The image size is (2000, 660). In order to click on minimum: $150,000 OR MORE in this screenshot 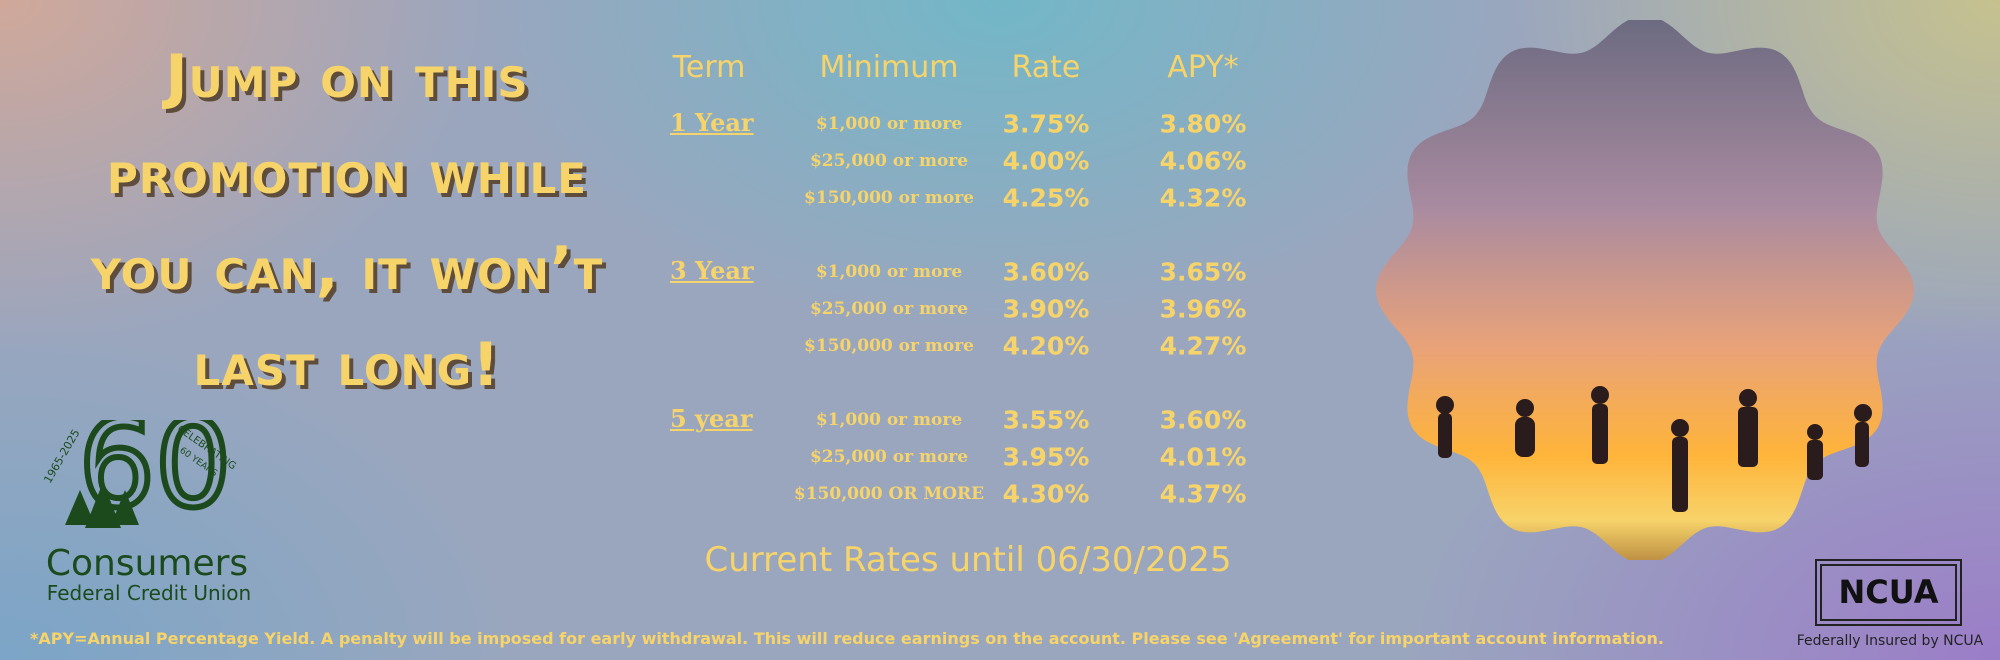, I will do `click(889, 494)`.